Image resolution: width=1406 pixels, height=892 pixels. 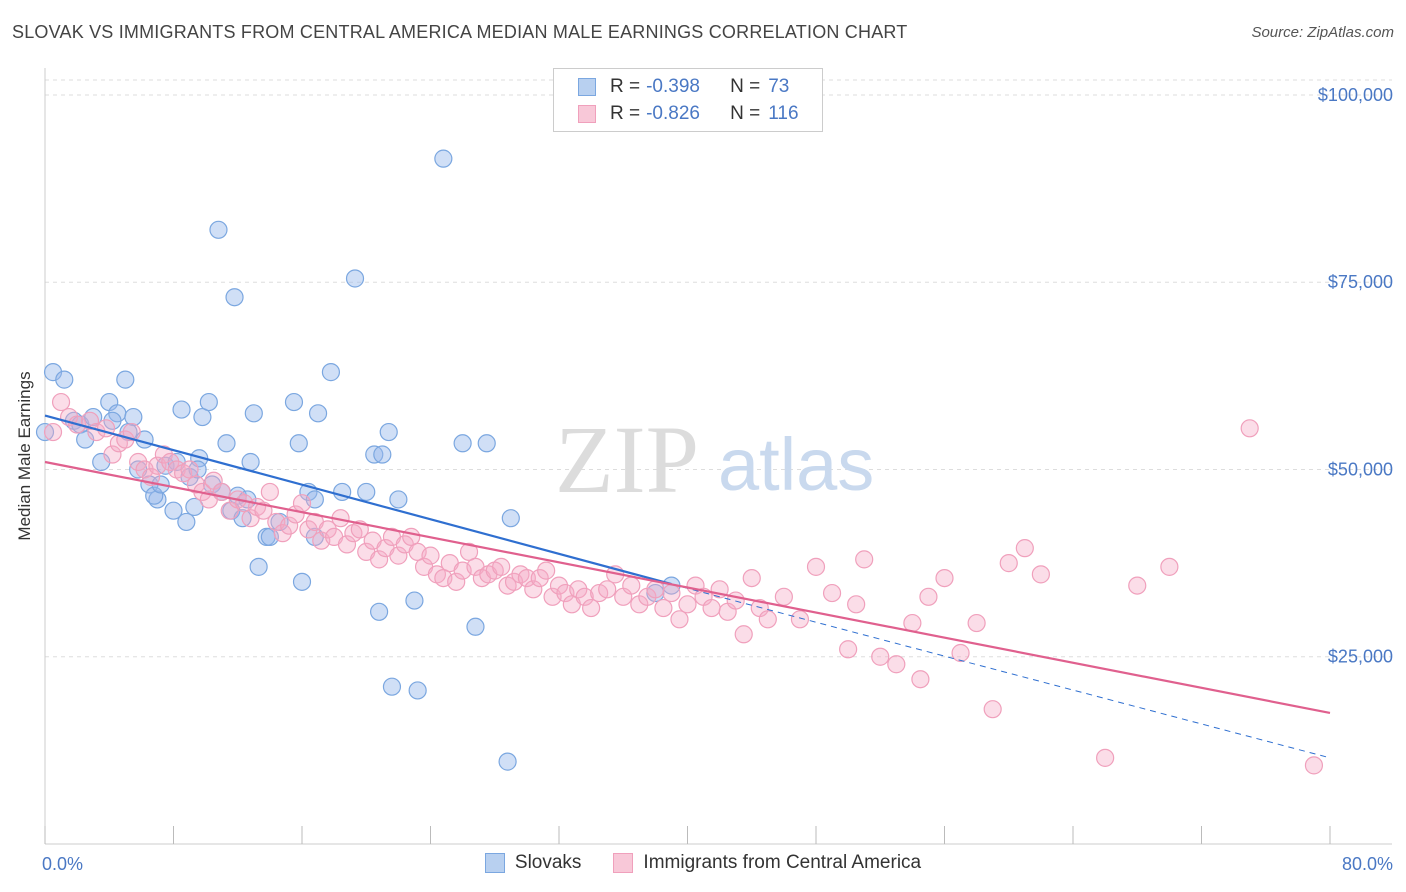 I want to click on legend-r-value: -0.398, so click(x=673, y=86).